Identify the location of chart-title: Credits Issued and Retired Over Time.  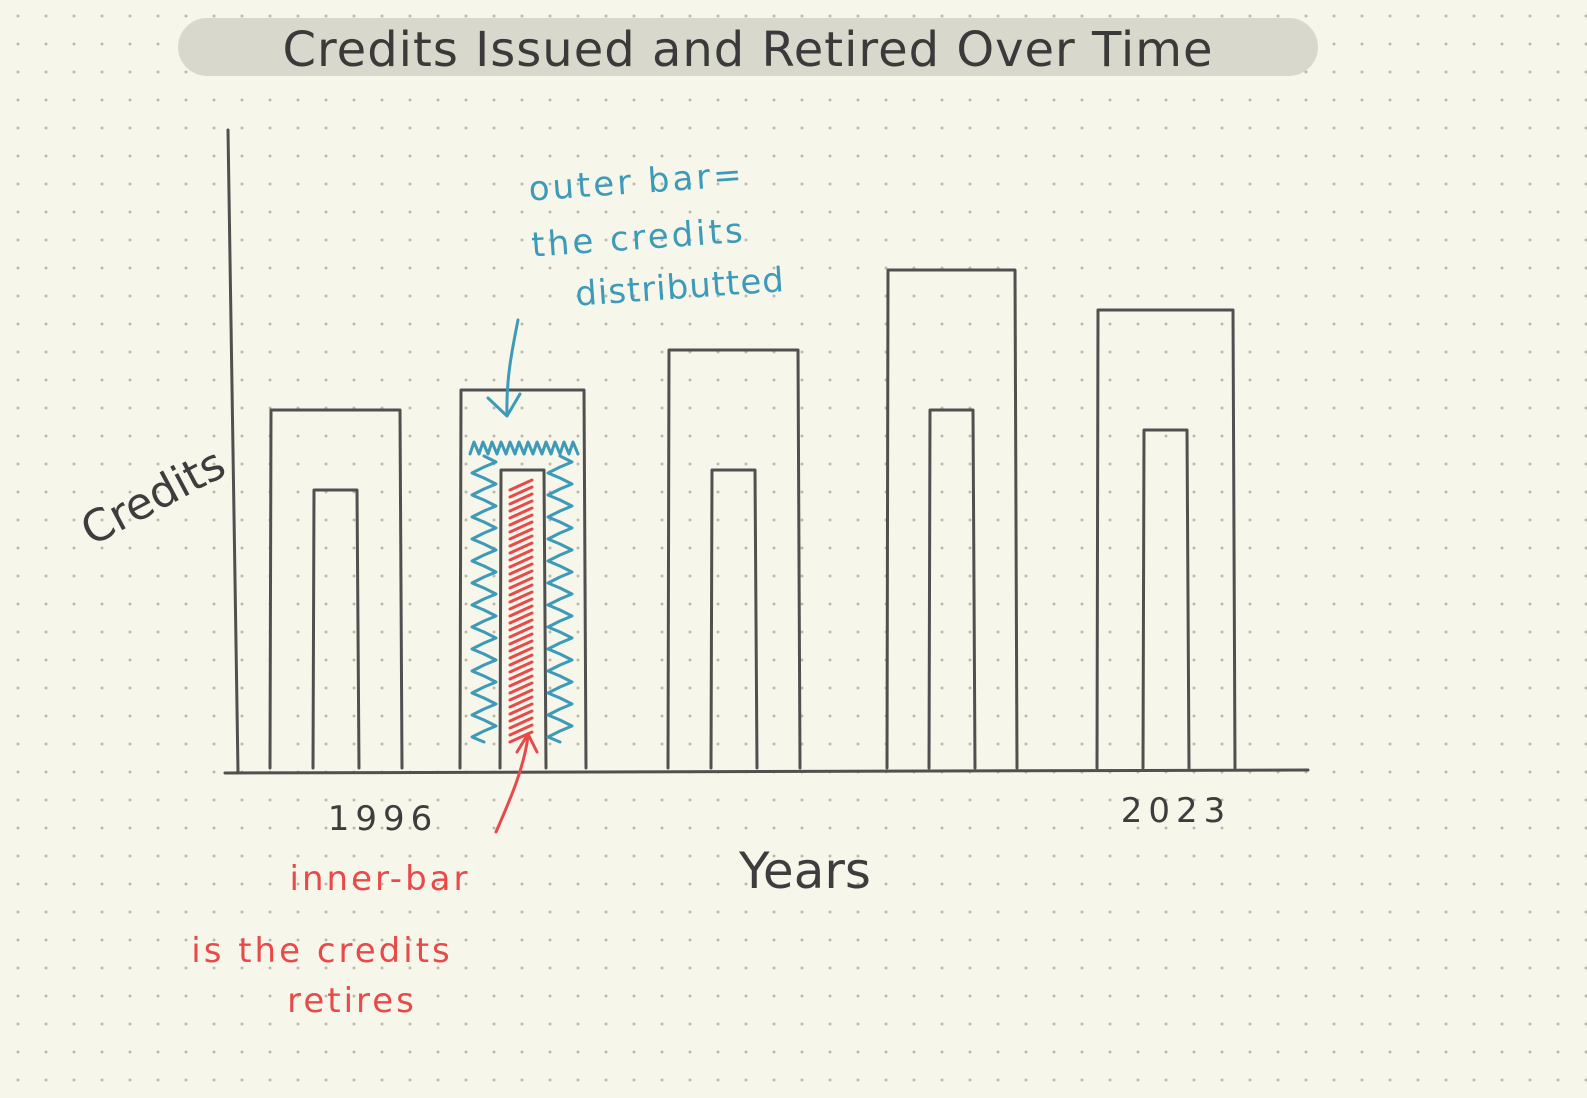
(748, 50).